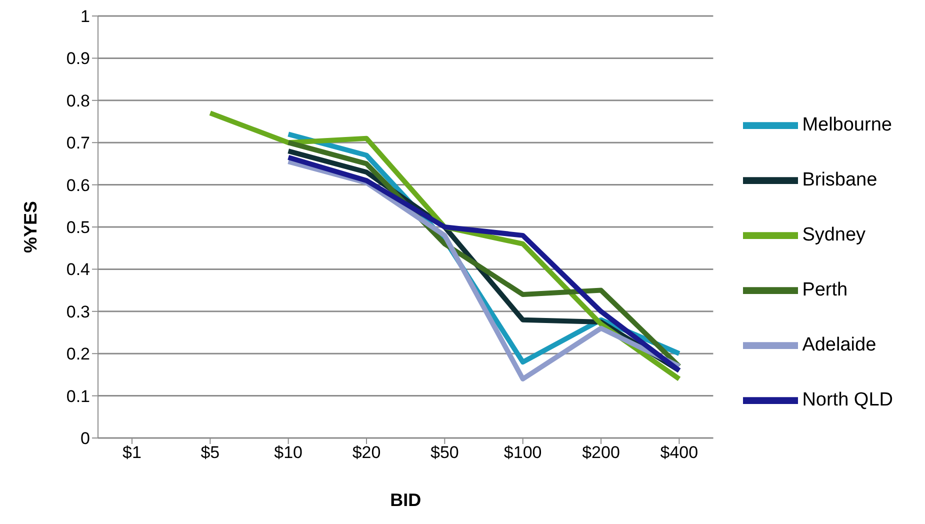 This screenshot has width=925, height=524. Describe the element at coordinates (85, 16) in the screenshot. I see `y-tick-label: 1` at that location.